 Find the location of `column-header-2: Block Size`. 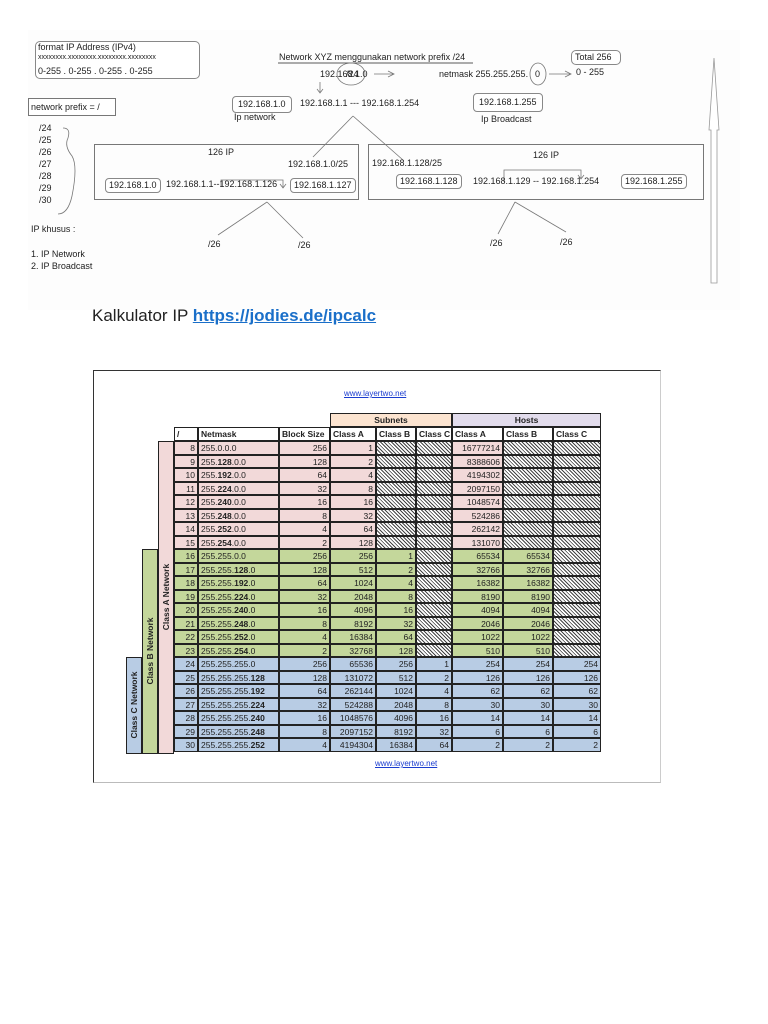

column-header-2: Block Size is located at coordinates (304, 434).